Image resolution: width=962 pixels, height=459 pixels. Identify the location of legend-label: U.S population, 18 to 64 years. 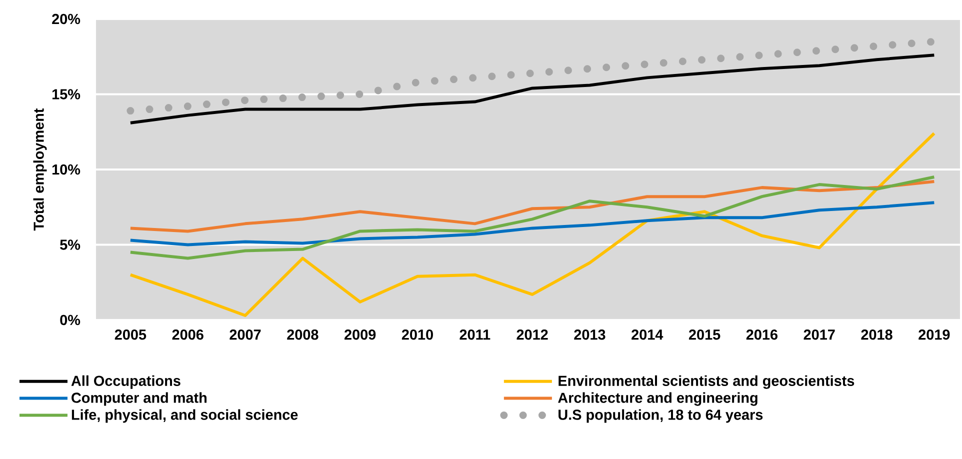
(660, 416).